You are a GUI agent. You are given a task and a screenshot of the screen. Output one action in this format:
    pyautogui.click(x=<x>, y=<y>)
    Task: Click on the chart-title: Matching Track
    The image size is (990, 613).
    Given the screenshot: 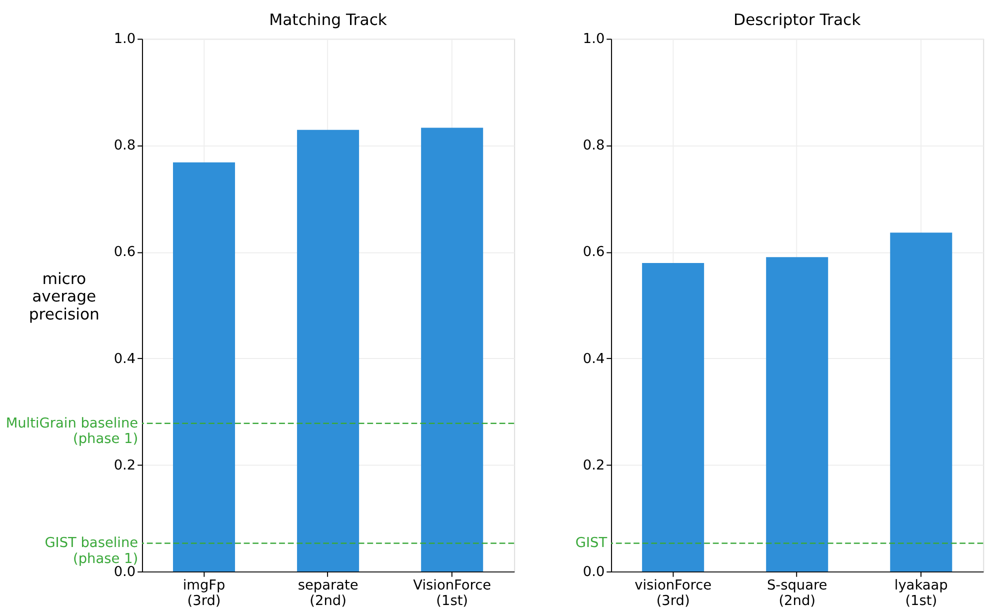 What is the action you would take?
    pyautogui.click(x=328, y=20)
    